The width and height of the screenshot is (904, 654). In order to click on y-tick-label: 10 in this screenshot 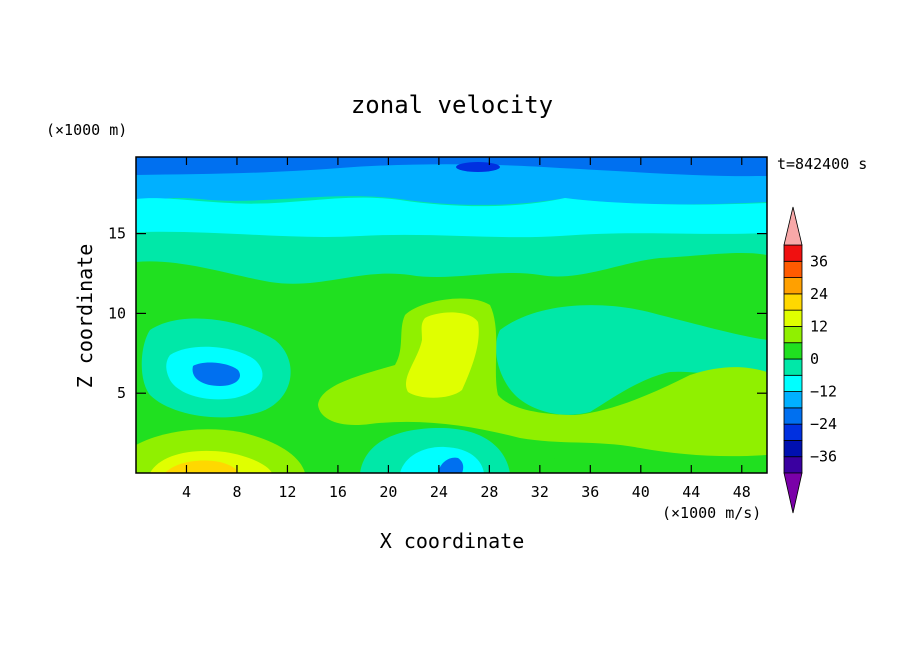, I will do `click(117, 313)`.